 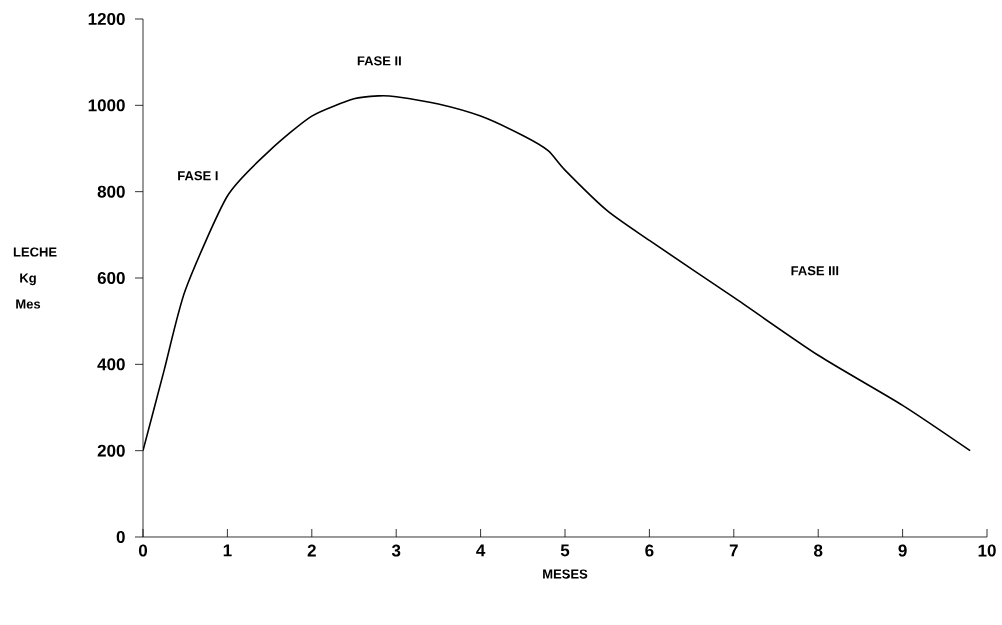 I want to click on x-tick-label: 8, so click(x=818, y=550).